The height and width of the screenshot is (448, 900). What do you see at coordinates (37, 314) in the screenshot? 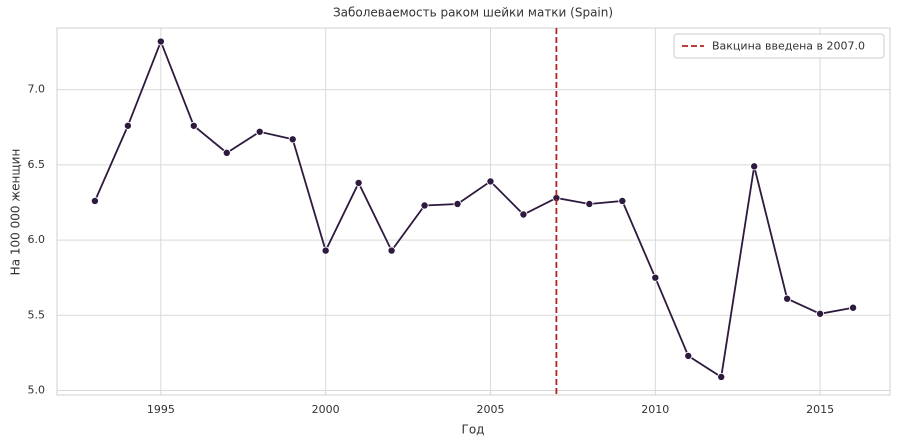
I see `y-tick-label: 5.5` at bounding box center [37, 314].